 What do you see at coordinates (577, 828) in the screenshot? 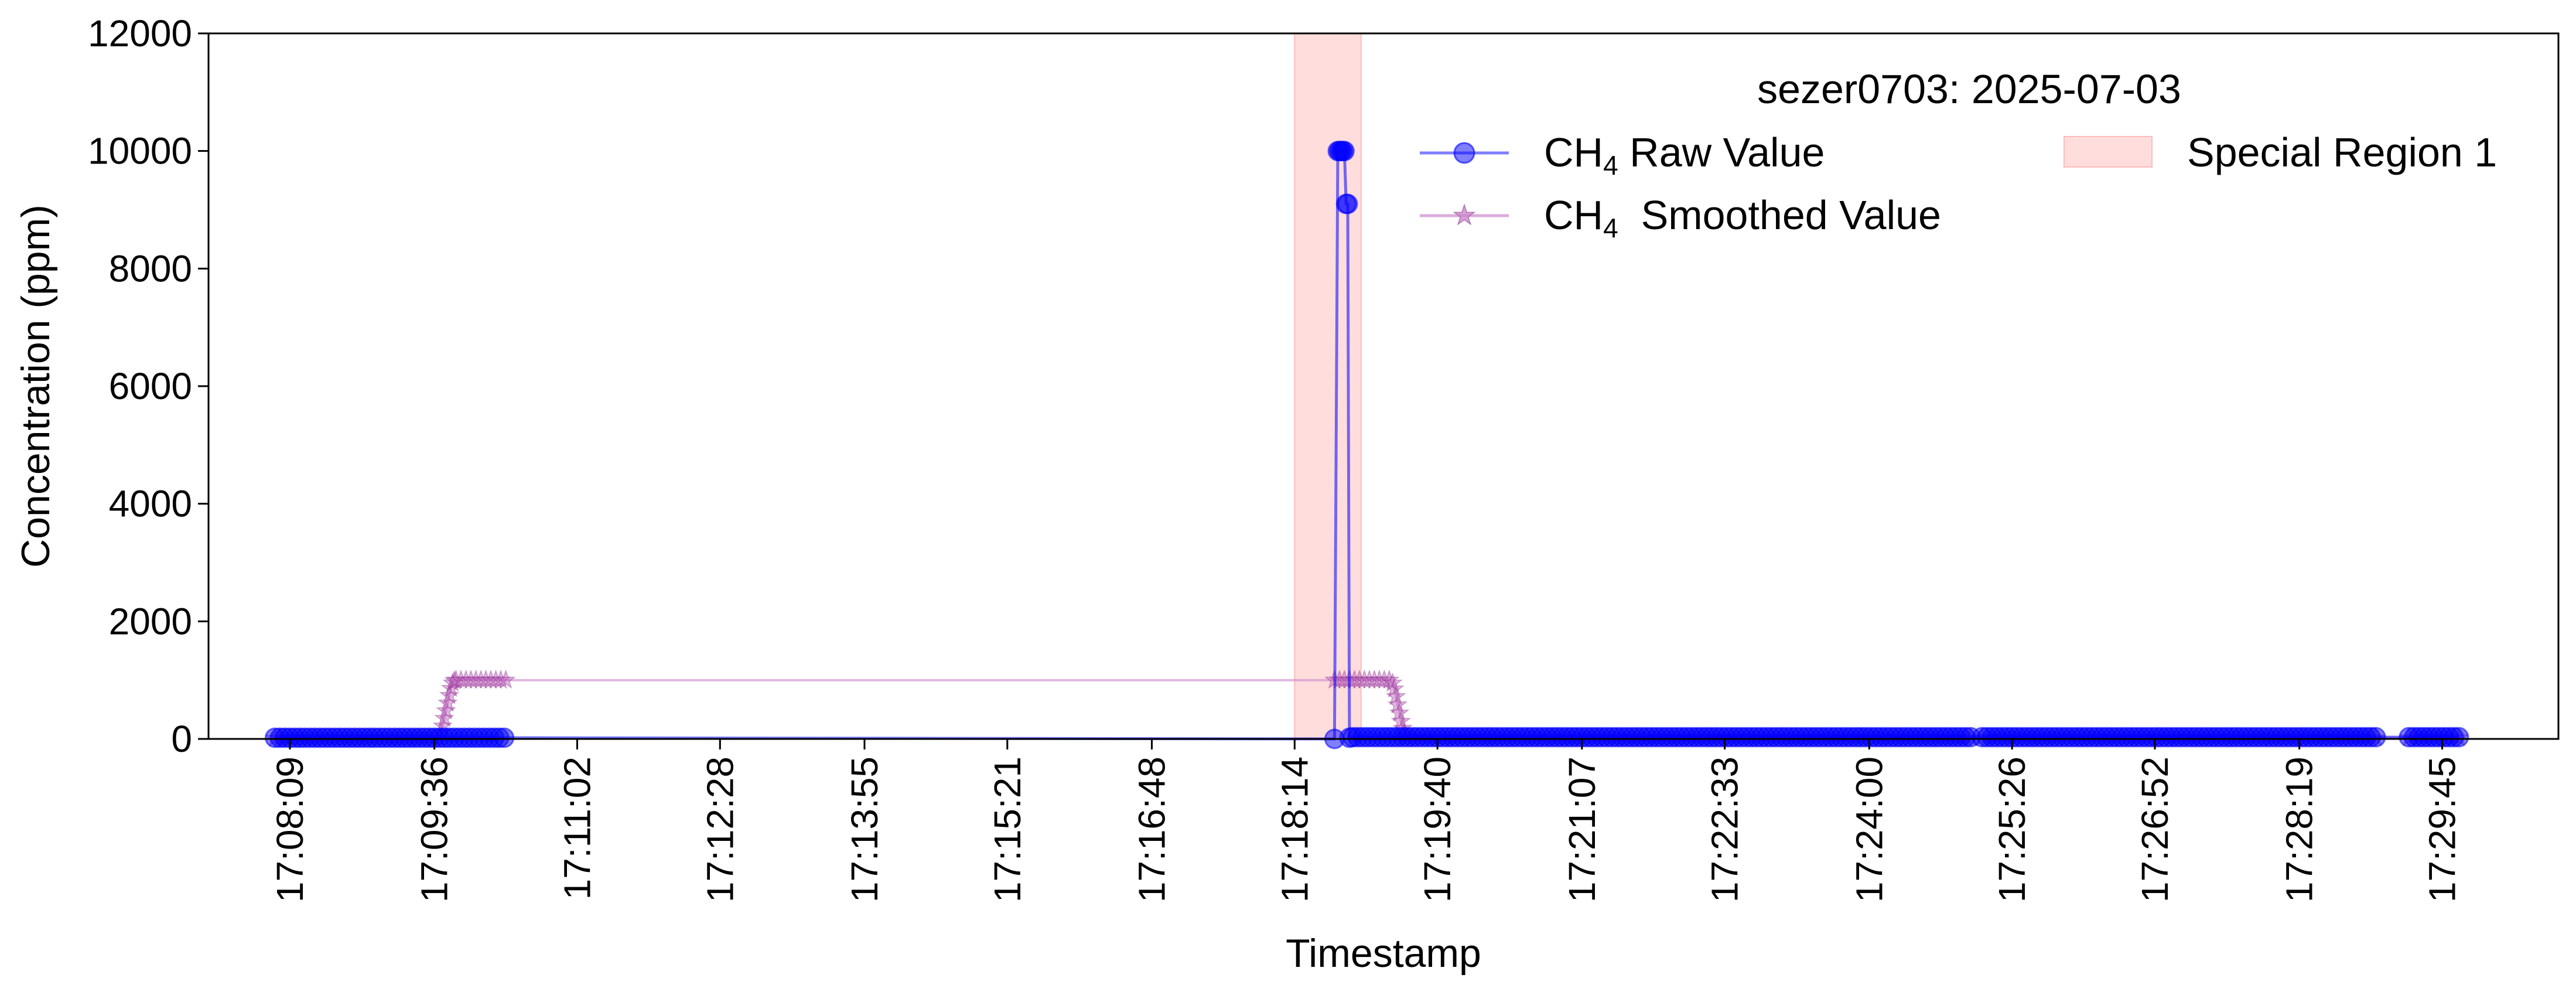
I see `x-tick-label: 17:11:02` at bounding box center [577, 828].